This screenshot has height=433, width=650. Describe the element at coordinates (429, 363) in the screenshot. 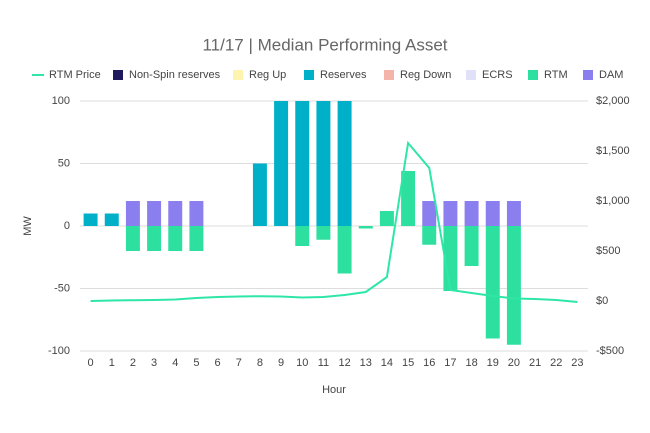

I see `x-tick-label: 16` at that location.